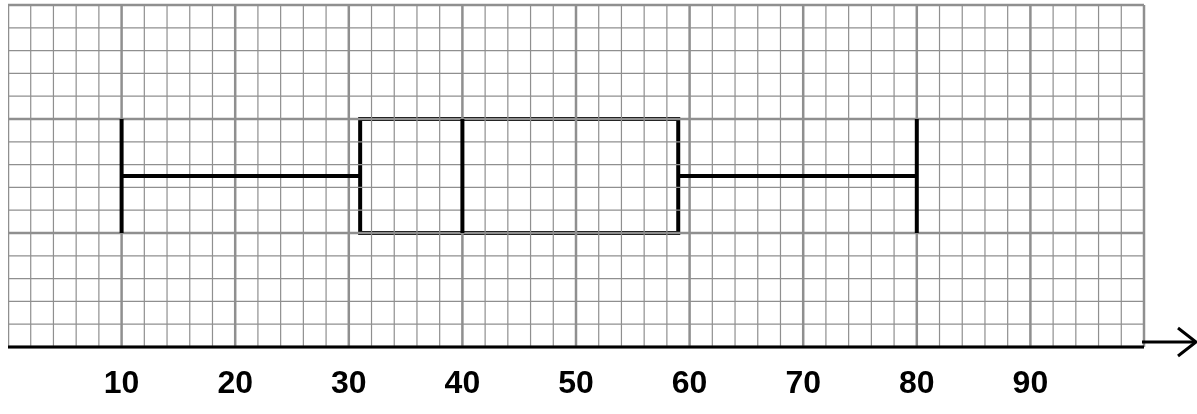 Image resolution: width=1197 pixels, height=414 pixels. What do you see at coordinates (462, 382) in the screenshot?
I see `x-tick-label: 40` at bounding box center [462, 382].